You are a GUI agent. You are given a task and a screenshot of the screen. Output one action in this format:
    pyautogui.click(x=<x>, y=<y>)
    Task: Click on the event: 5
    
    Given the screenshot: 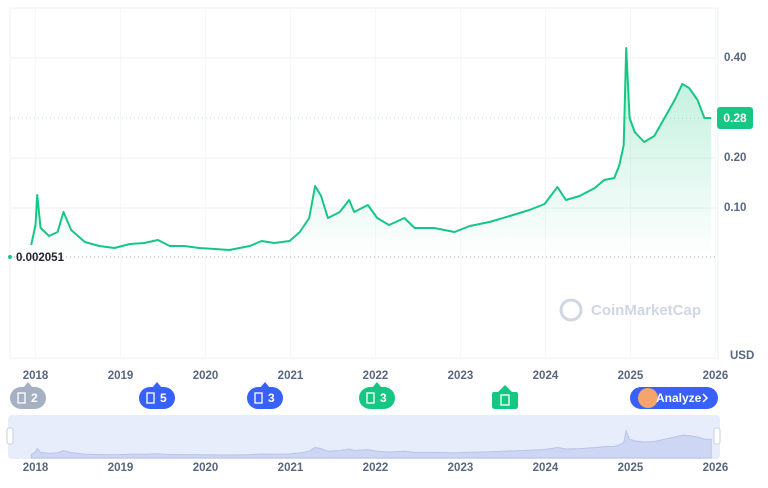 What is the action you would take?
    pyautogui.click(x=157, y=395)
    